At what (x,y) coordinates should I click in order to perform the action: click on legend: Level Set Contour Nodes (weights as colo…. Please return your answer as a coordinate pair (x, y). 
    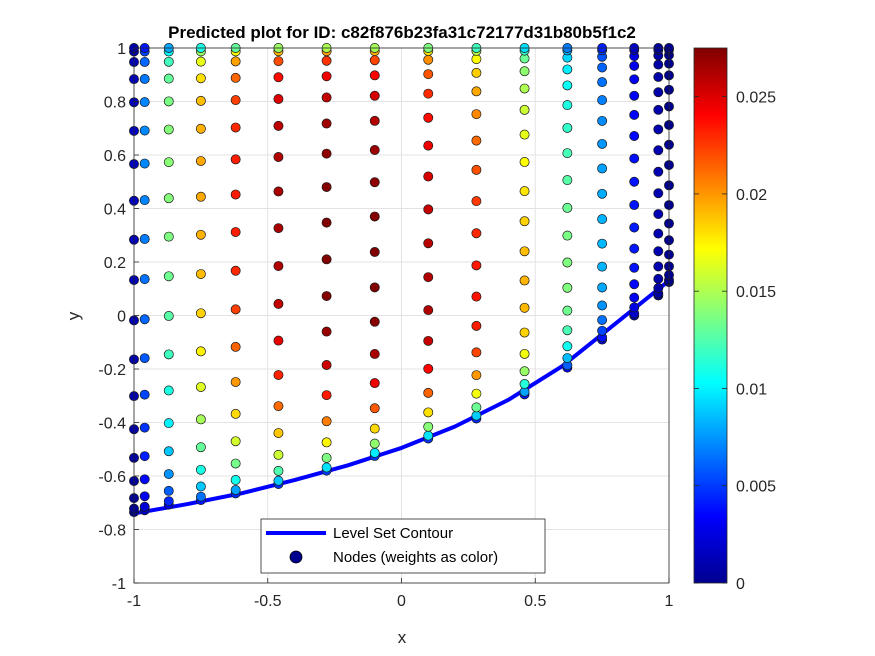
    Looking at the image, I should click on (403, 546).